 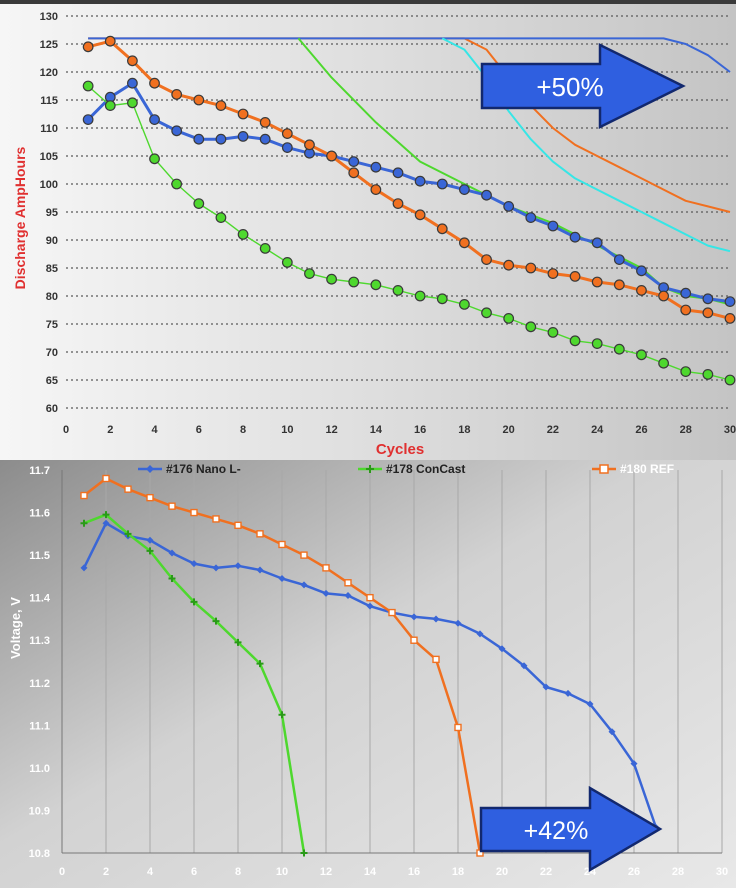 I want to click on x-tick-label: 8, so click(x=238, y=872).